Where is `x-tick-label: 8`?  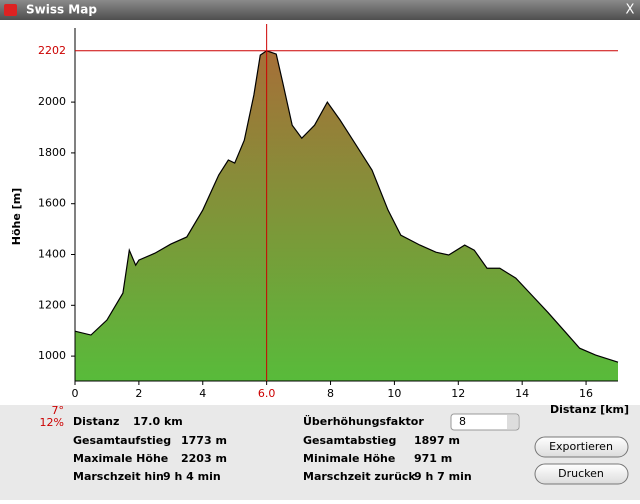 x-tick-label: 8 is located at coordinates (330, 393).